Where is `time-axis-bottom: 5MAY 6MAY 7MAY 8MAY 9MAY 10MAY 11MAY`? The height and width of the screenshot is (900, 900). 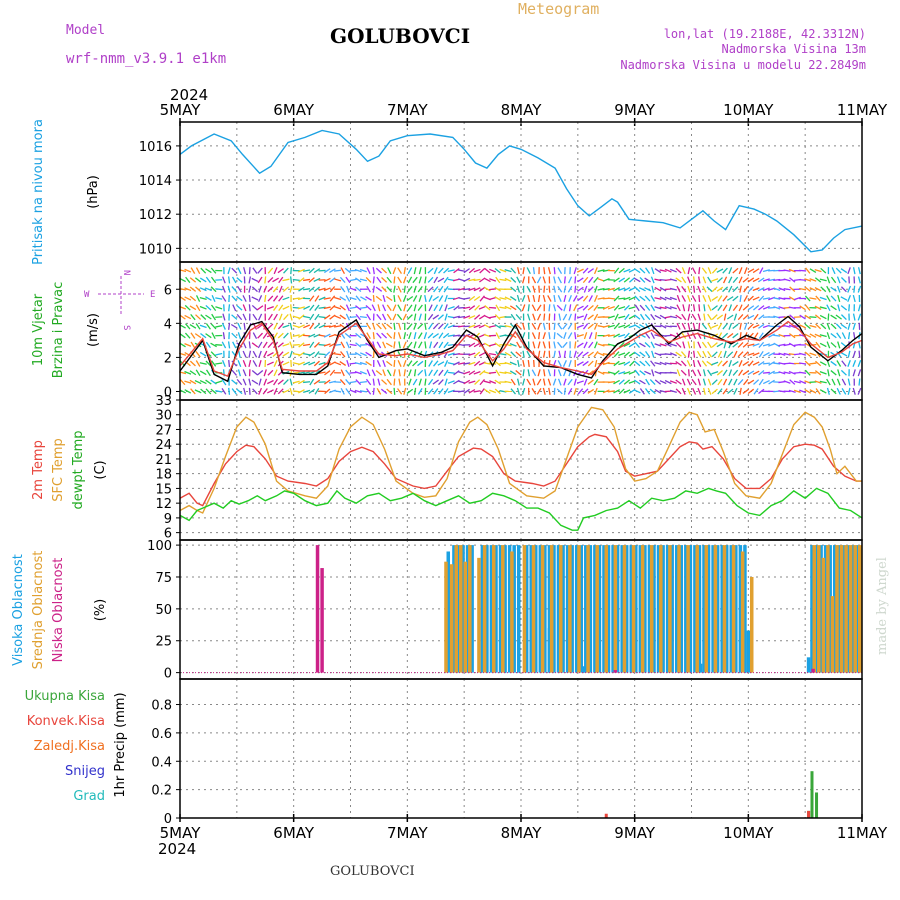
time-axis-bottom: 5MAY 6MAY 7MAY 8MAY 9MAY 10MAY 11MAY is located at coordinates (524, 828).